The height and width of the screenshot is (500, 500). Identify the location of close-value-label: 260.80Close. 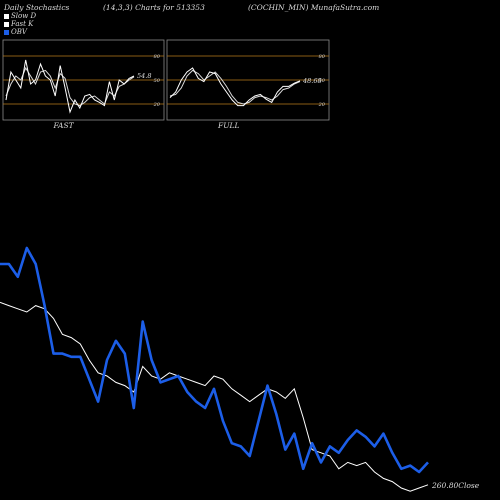
(455, 485).